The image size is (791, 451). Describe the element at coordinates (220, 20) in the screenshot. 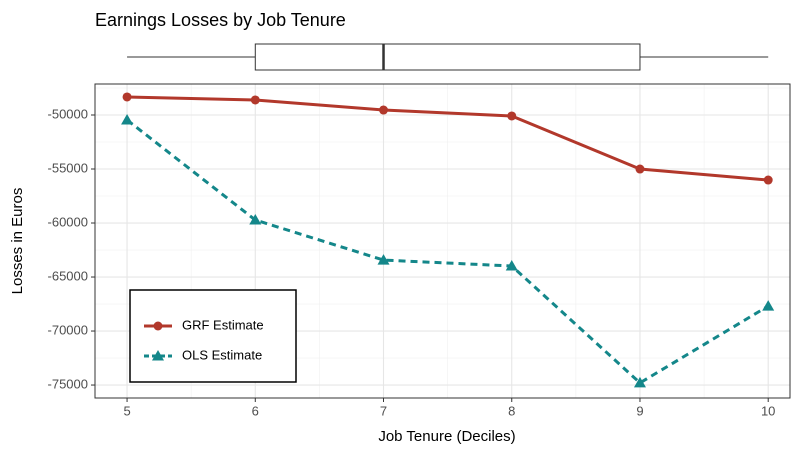

I see `chart-title: Earnings Losses by Job Tenure` at that location.